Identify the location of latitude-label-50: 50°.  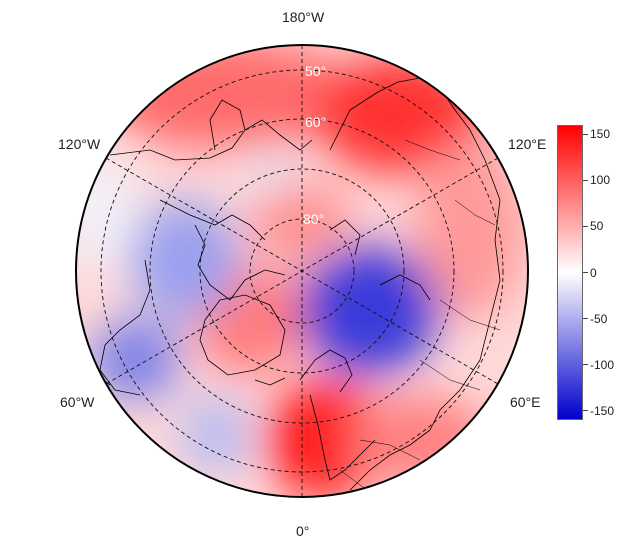
(316, 71).